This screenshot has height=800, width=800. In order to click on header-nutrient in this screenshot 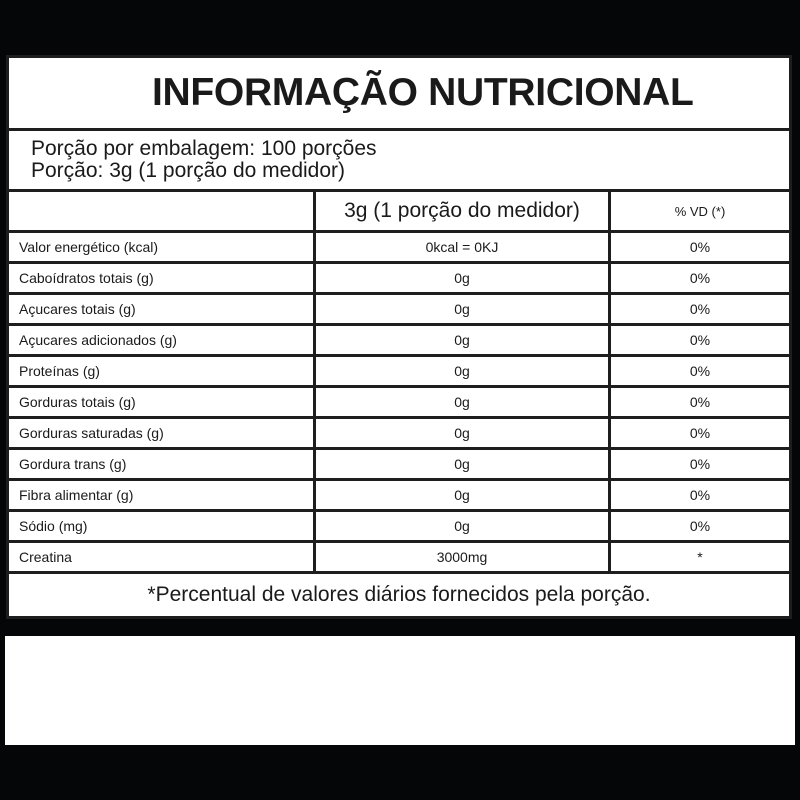, I will do `click(161, 211)`.